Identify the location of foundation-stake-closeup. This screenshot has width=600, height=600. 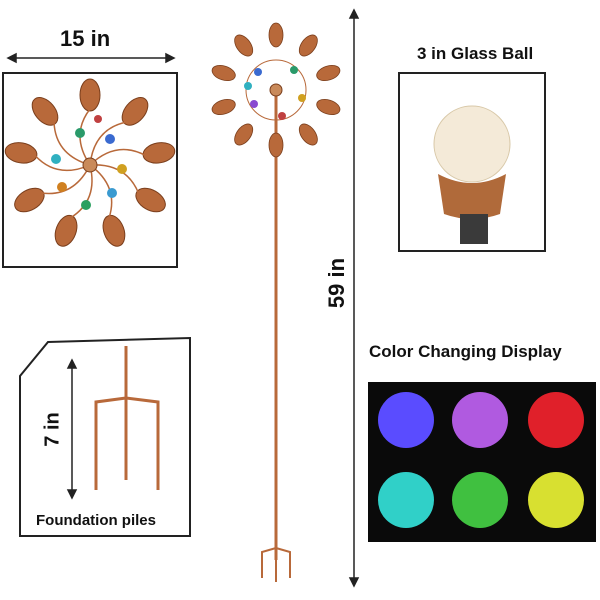
(127, 418).